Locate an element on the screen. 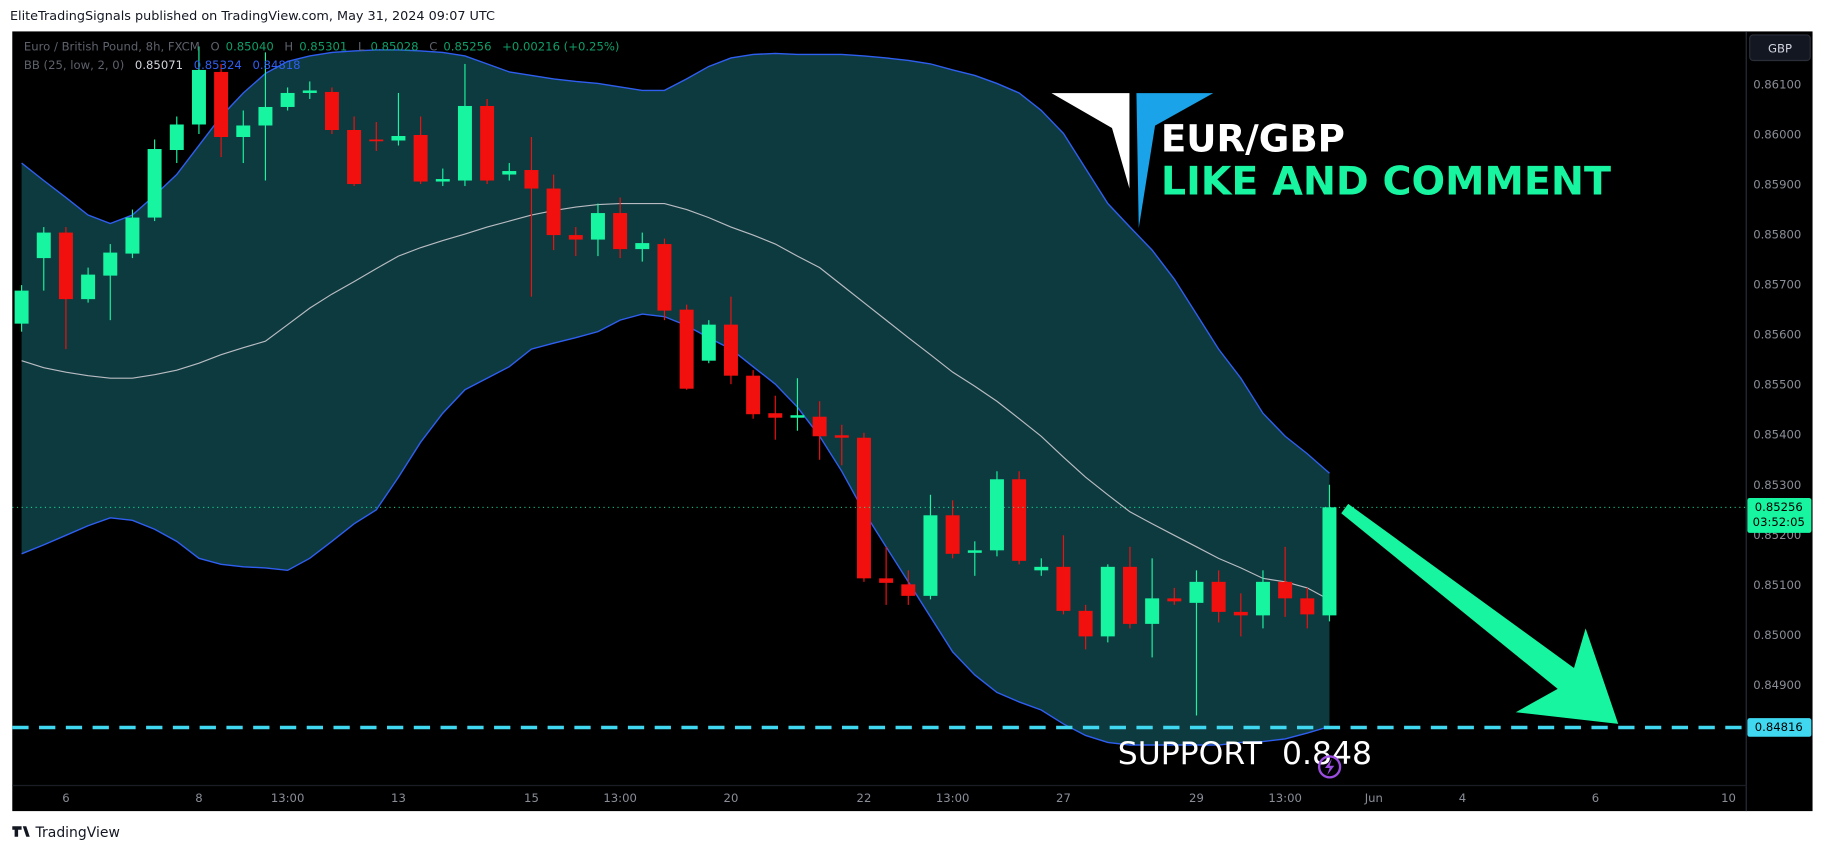 The height and width of the screenshot is (853, 1826). currency-button is located at coordinates (1780, 48).